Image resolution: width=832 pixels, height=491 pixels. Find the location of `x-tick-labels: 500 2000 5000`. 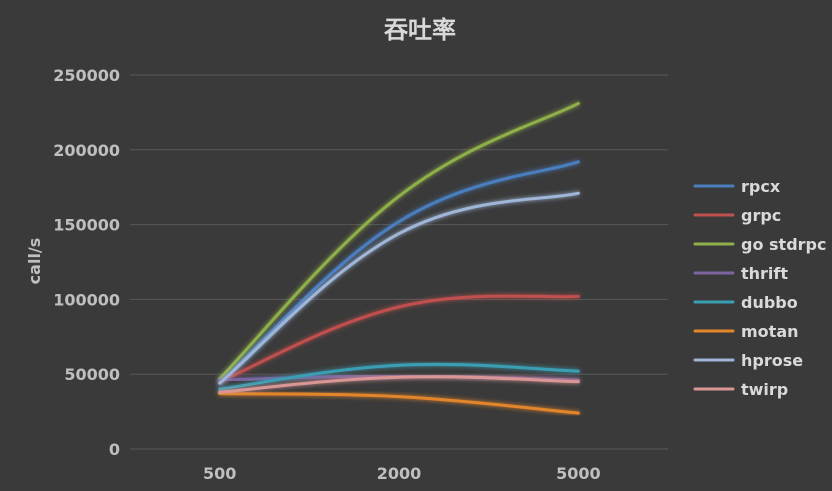

x-tick-labels: 500 2000 5000 is located at coordinates (402, 473).